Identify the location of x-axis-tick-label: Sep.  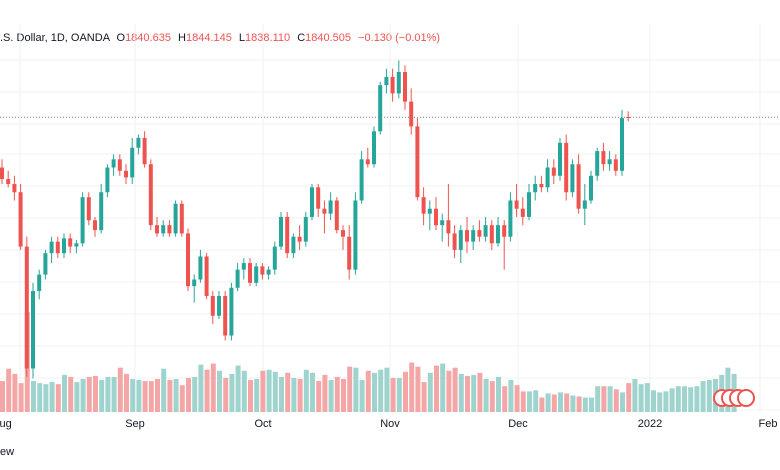
(135, 424).